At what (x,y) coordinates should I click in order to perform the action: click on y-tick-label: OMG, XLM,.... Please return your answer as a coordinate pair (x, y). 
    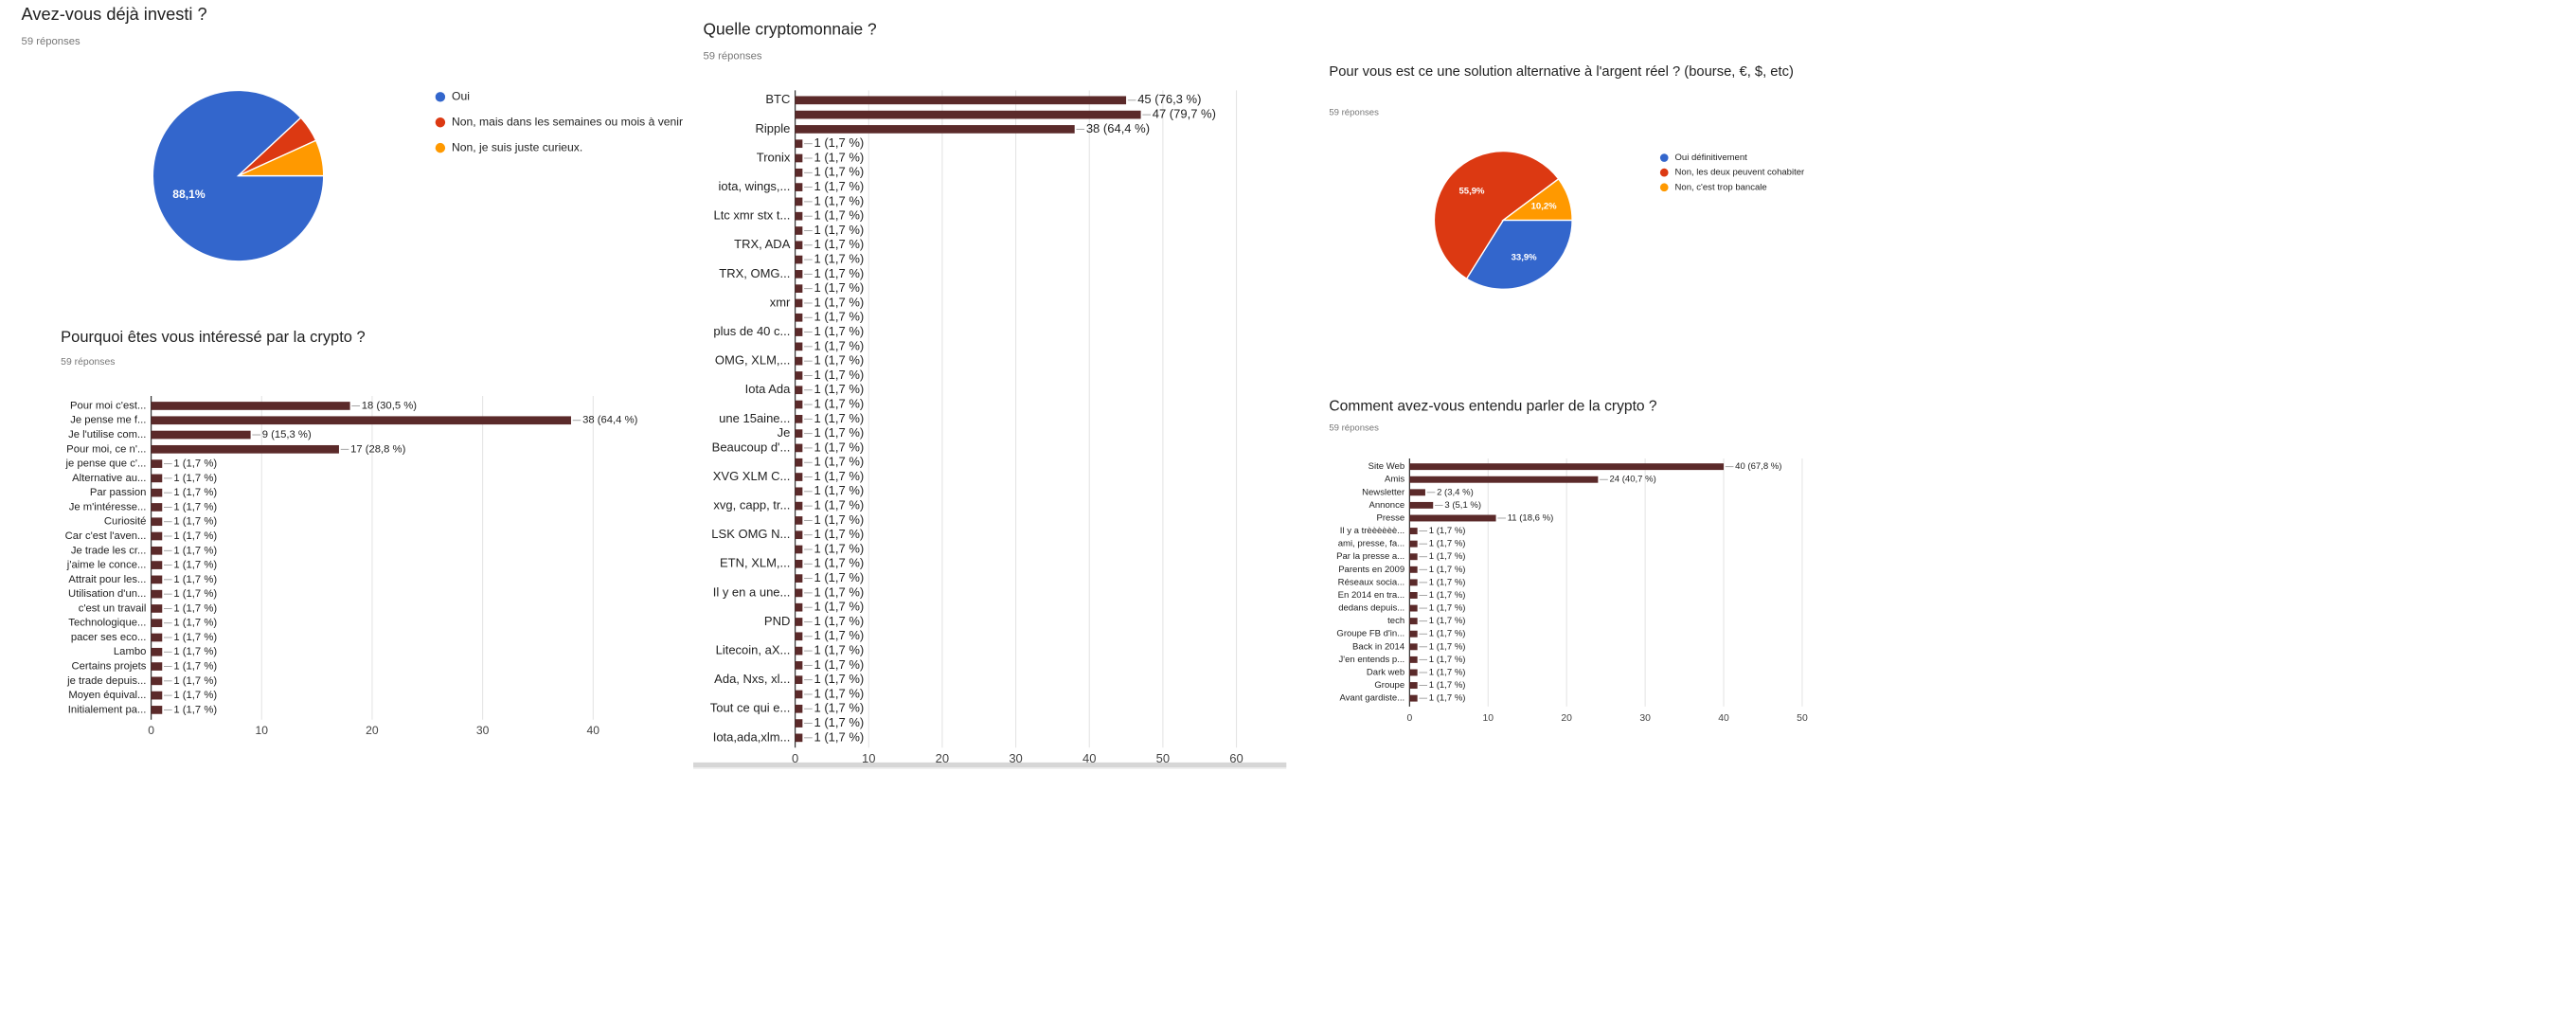
    Looking at the image, I should click on (752, 360).